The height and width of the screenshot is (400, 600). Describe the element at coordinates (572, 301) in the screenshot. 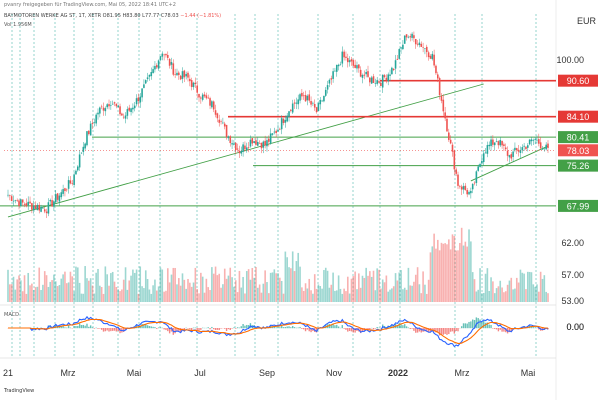

I see `y-tick-label: 53.00` at that location.